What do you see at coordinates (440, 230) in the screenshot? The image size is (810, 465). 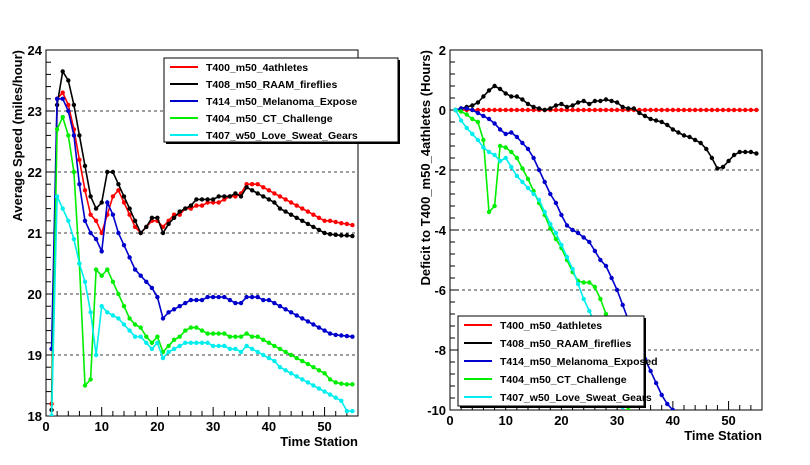 I see `y-tick-label: -4` at bounding box center [440, 230].